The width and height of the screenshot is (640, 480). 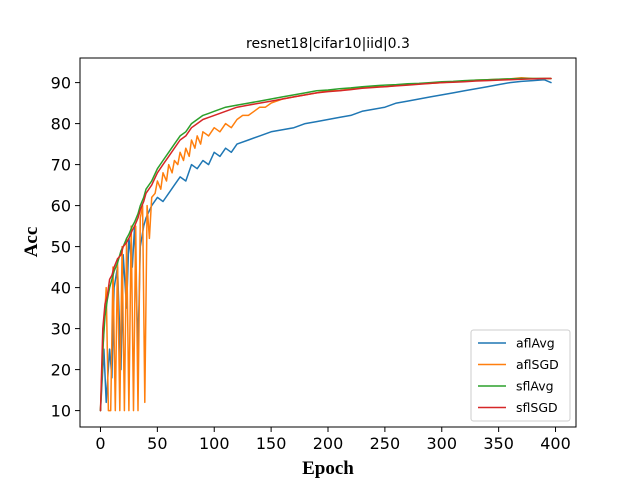 I want to click on x-tick-label: 300, so click(x=441, y=443).